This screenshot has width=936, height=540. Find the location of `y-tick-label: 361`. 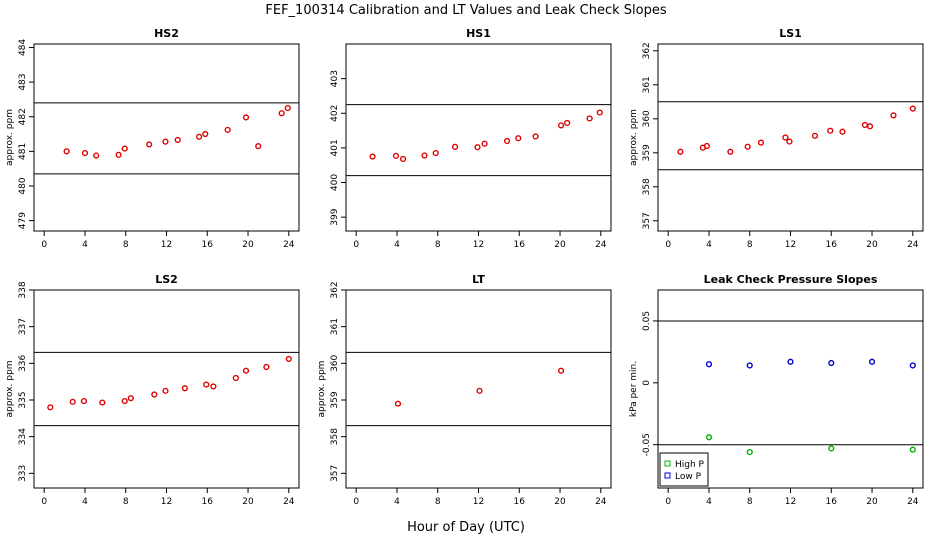

y-tick-label: 361 is located at coordinates (647, 84).